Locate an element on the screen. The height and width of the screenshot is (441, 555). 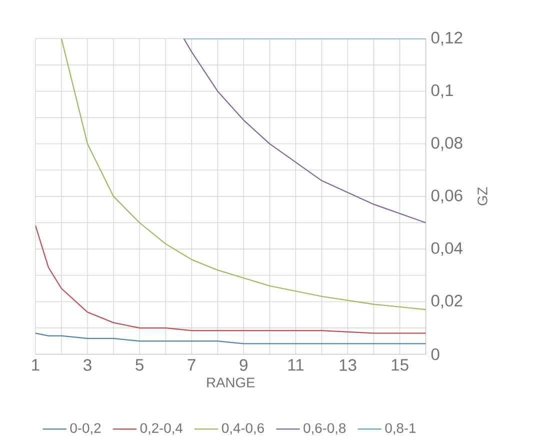
legend-label: 0,4-0,6 is located at coordinates (243, 429).